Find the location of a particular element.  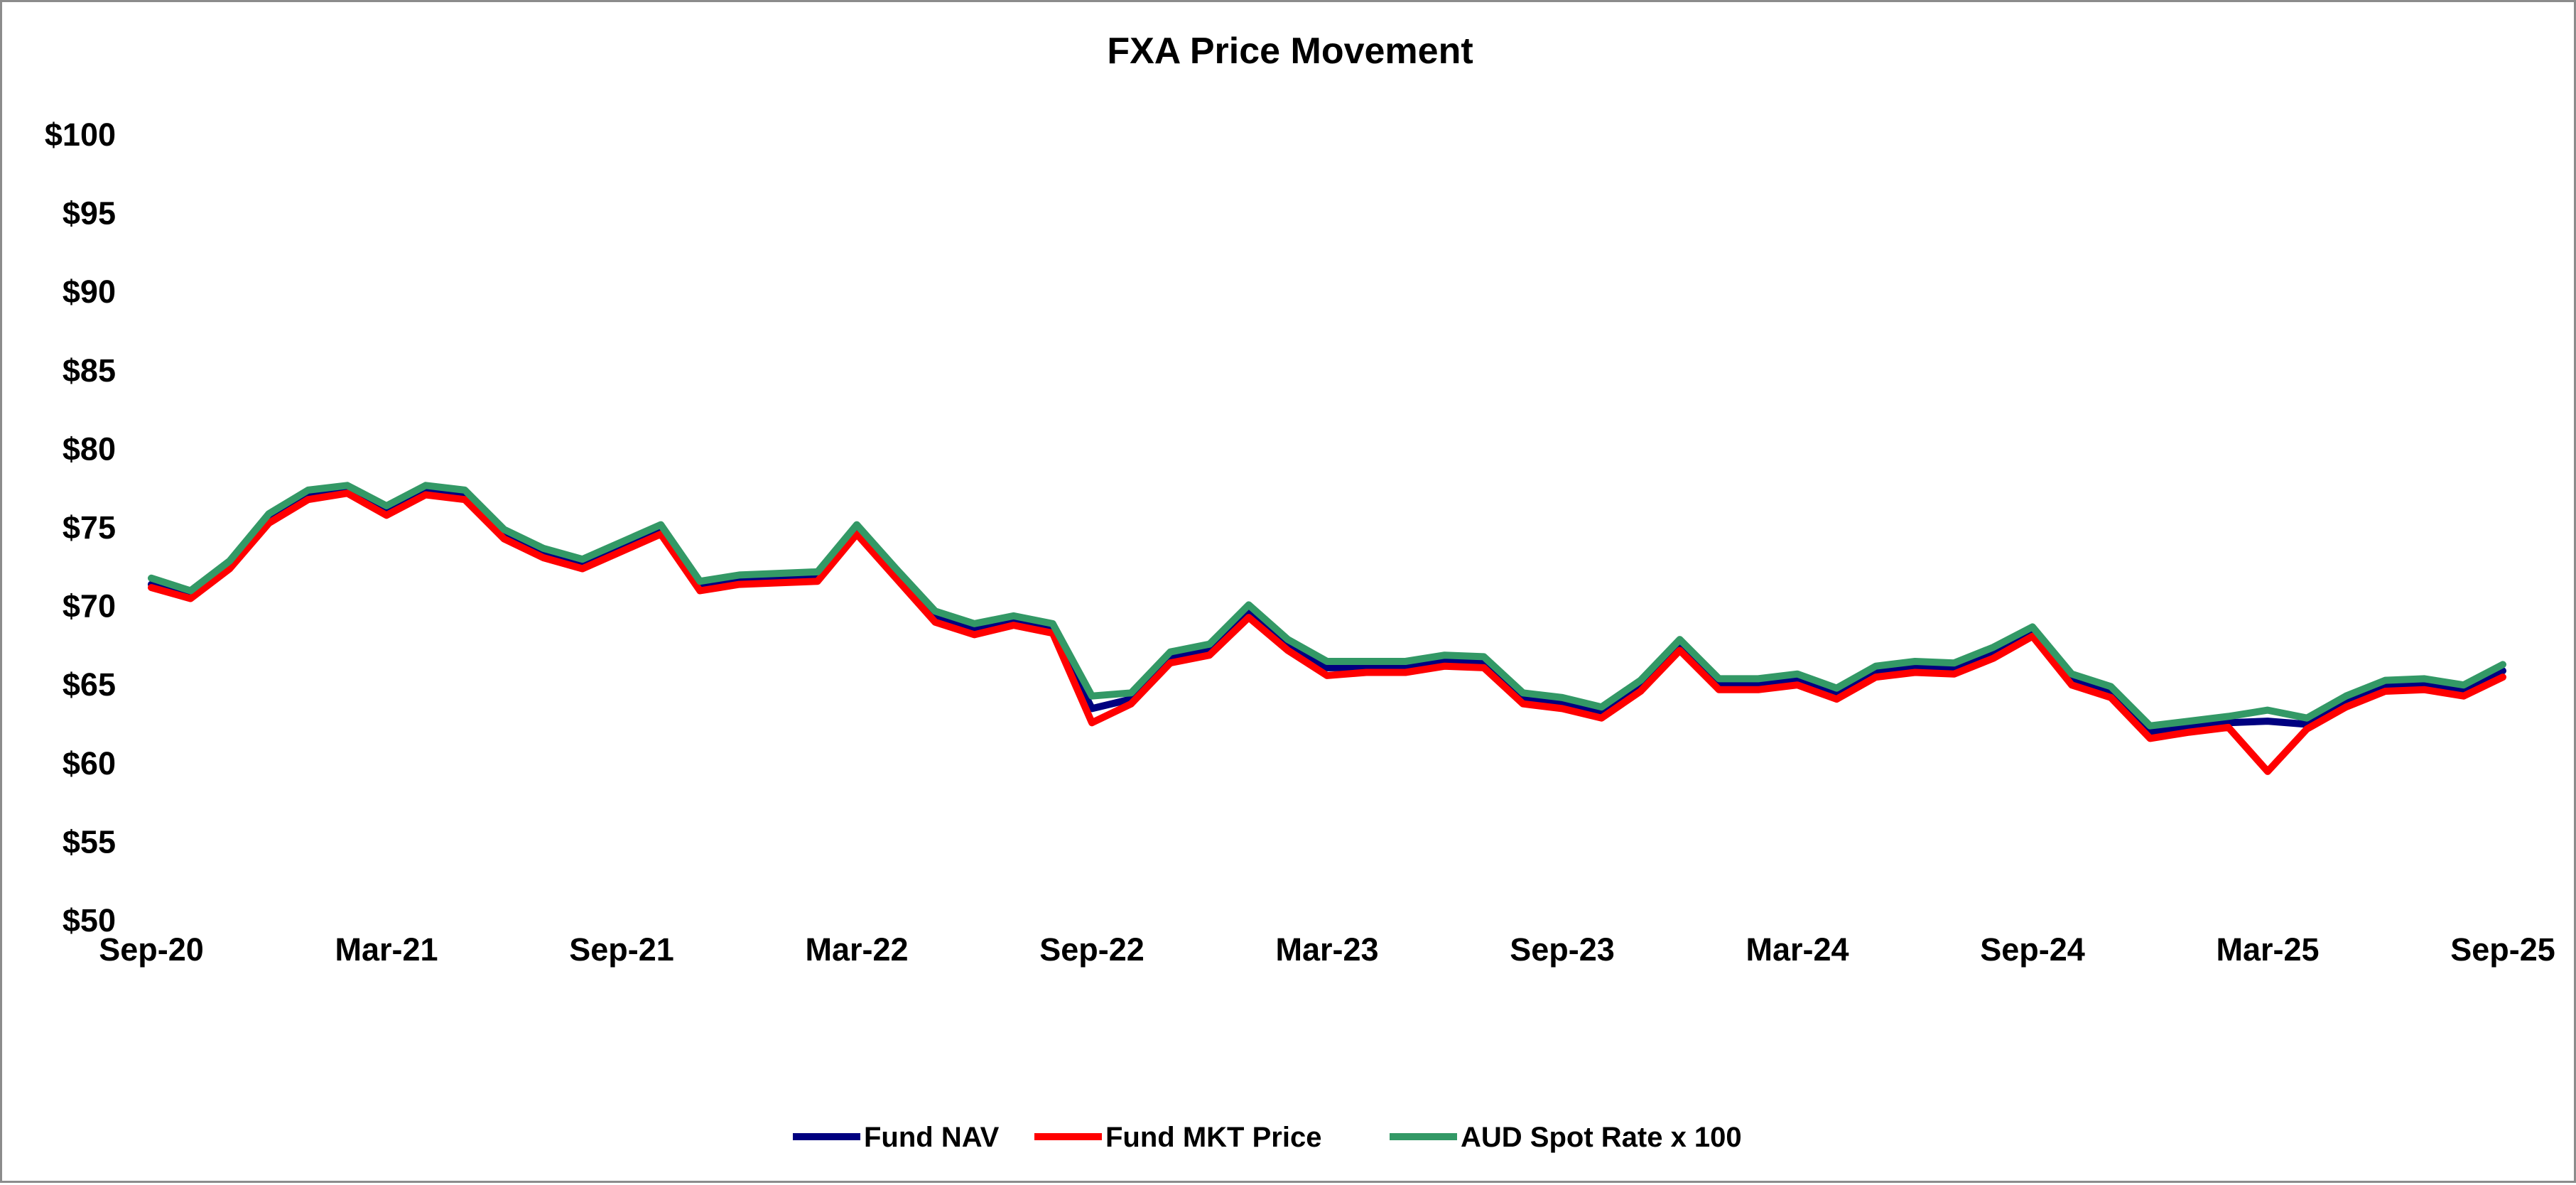

legend-item: AUD Spot Rate x 100 is located at coordinates (1566, 1137).